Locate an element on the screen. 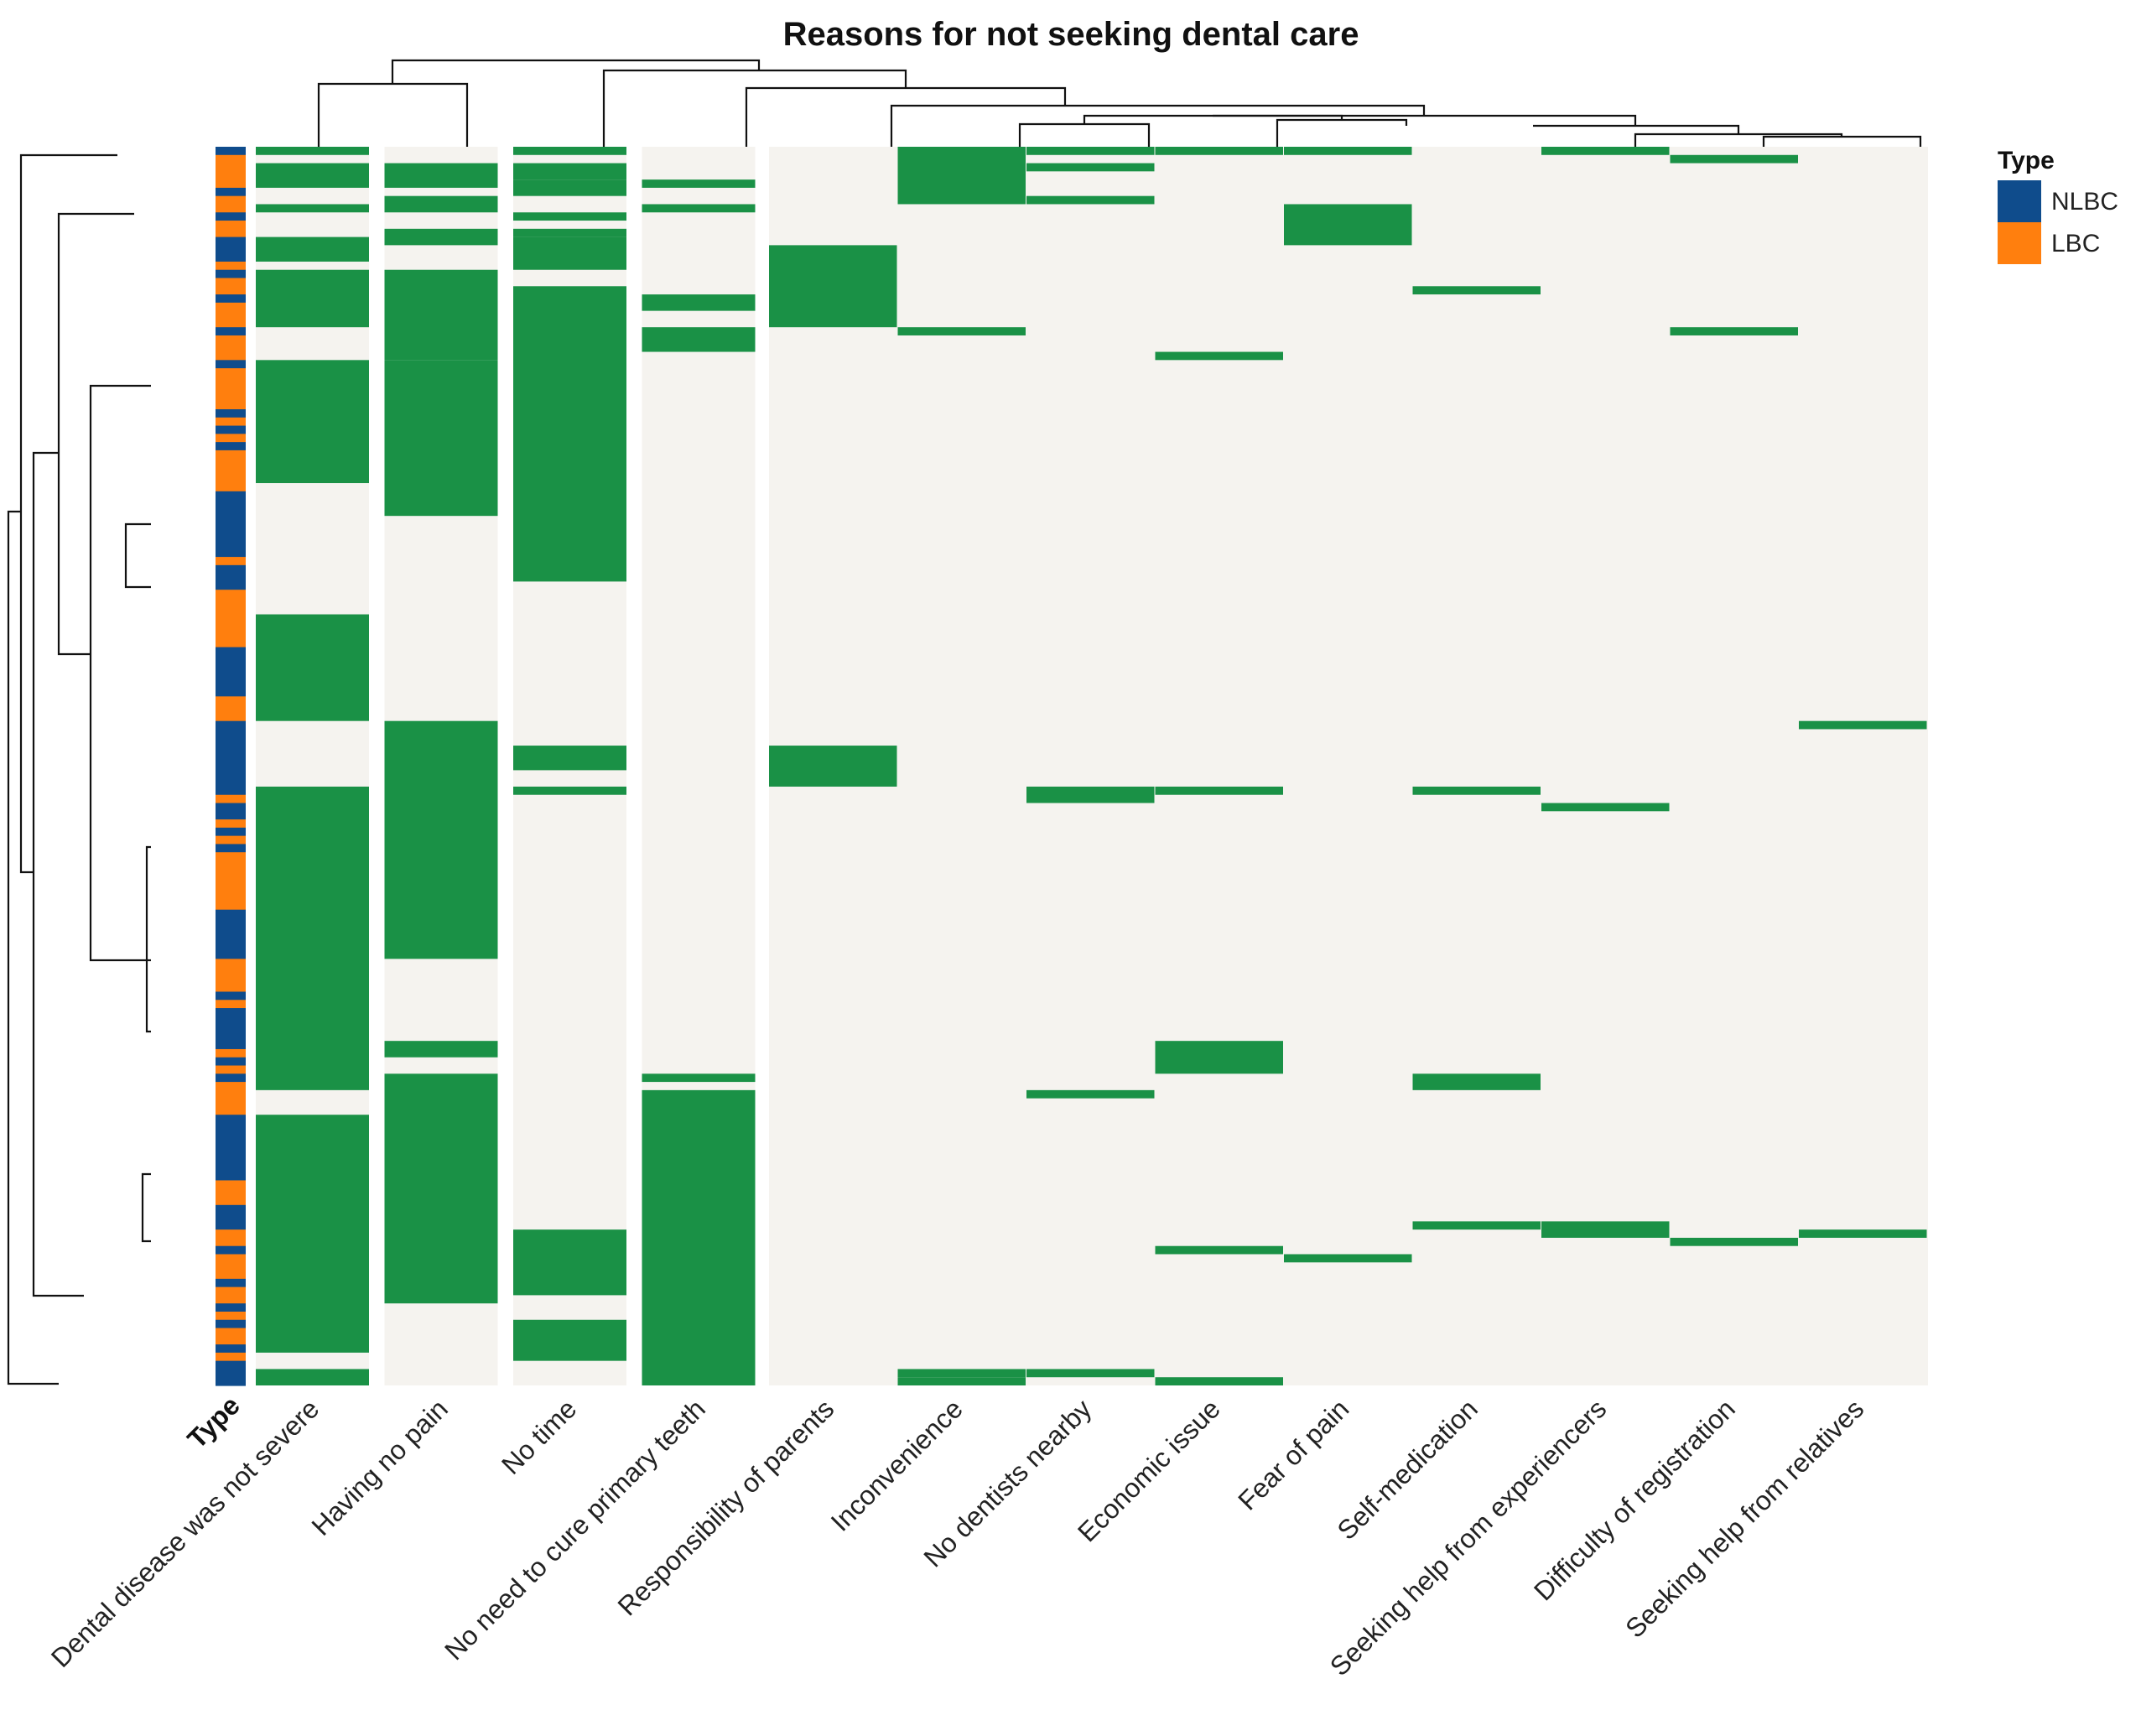 This screenshot has height=1736, width=2141. chart-title: Reasons for not seeking dental care is located at coordinates (1071, 34).